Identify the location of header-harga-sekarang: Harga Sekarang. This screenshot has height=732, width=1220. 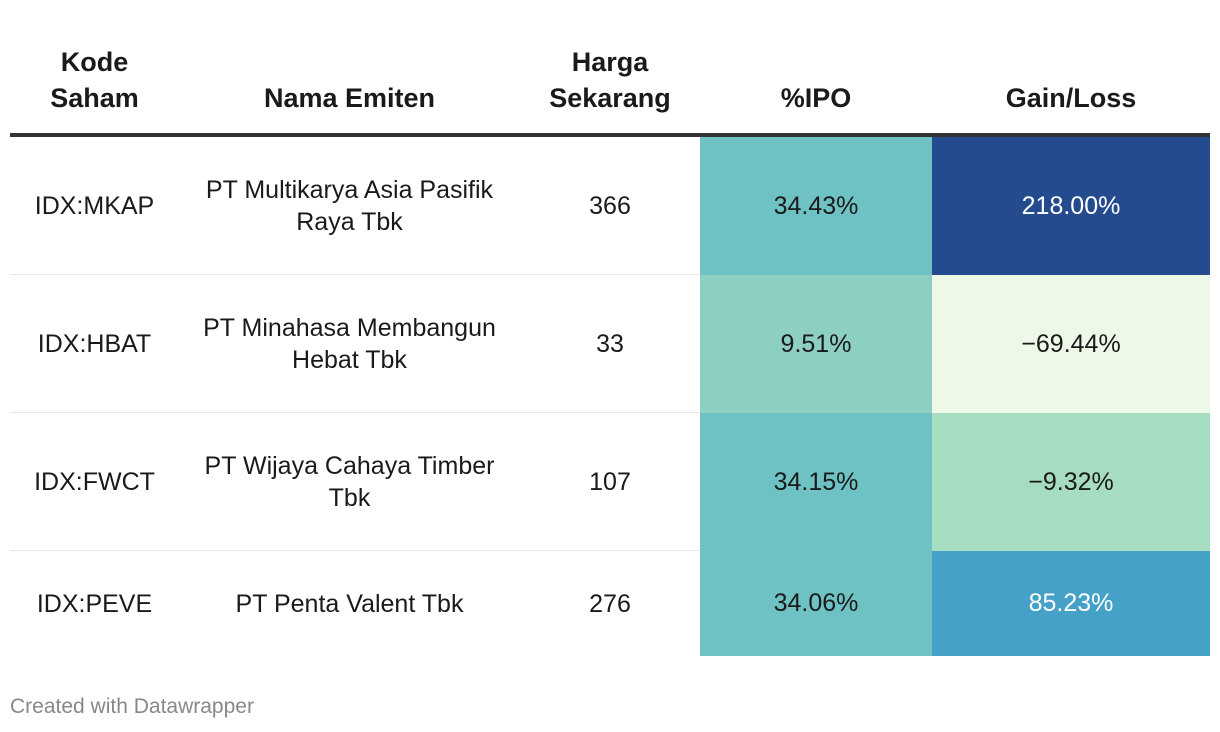
(610, 90).